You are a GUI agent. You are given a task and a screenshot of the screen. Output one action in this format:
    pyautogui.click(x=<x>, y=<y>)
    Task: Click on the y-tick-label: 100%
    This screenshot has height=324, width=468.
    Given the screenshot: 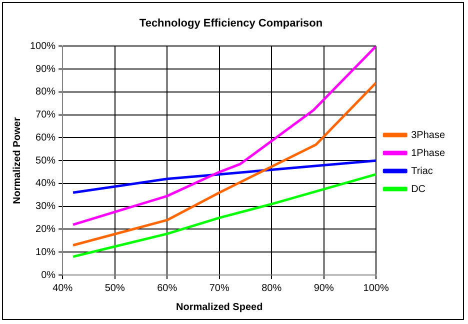 What is the action you would take?
    pyautogui.click(x=43, y=46)
    